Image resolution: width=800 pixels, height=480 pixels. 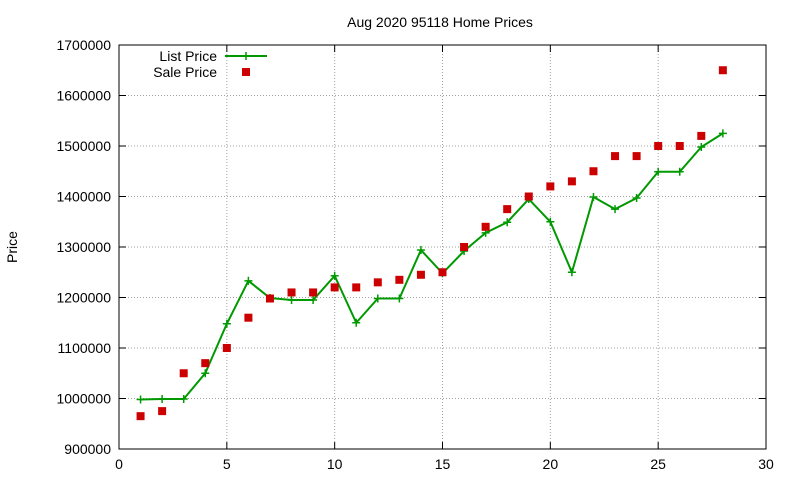 I want to click on y-tick-label: 1700000, so click(x=83, y=45).